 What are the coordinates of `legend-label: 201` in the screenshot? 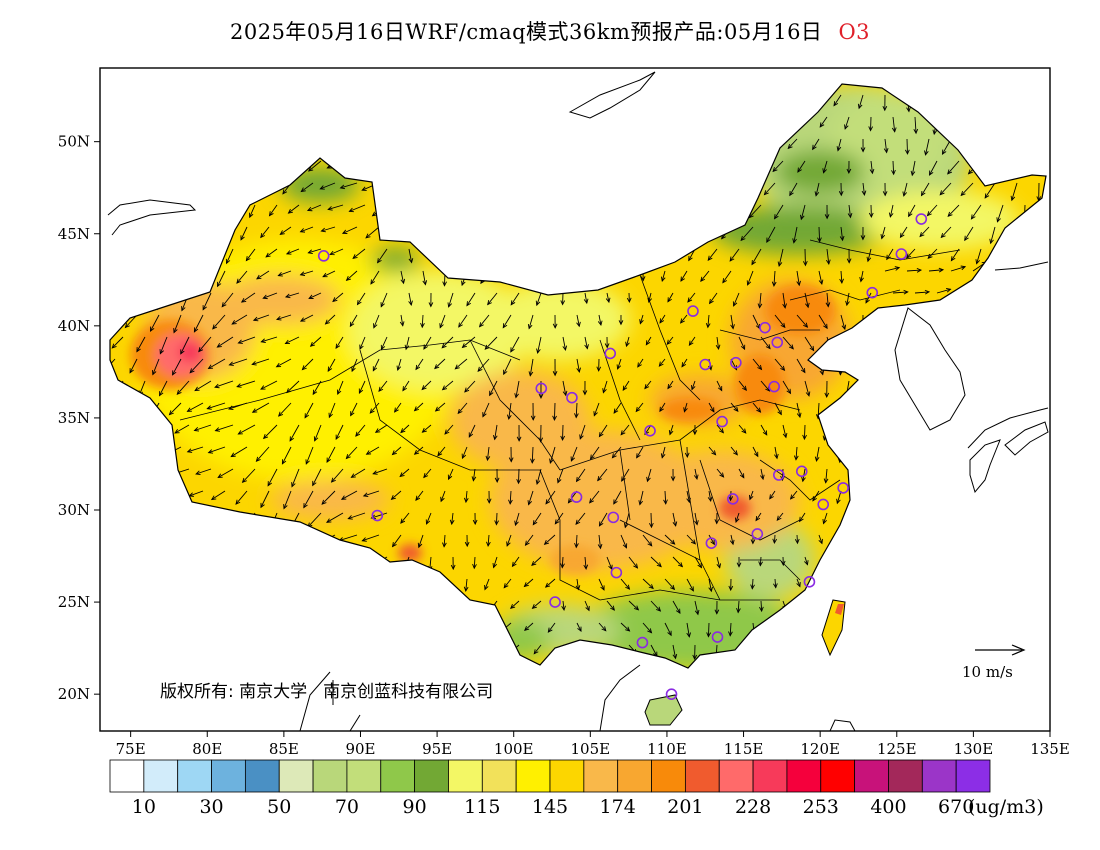 It's located at (685, 807).